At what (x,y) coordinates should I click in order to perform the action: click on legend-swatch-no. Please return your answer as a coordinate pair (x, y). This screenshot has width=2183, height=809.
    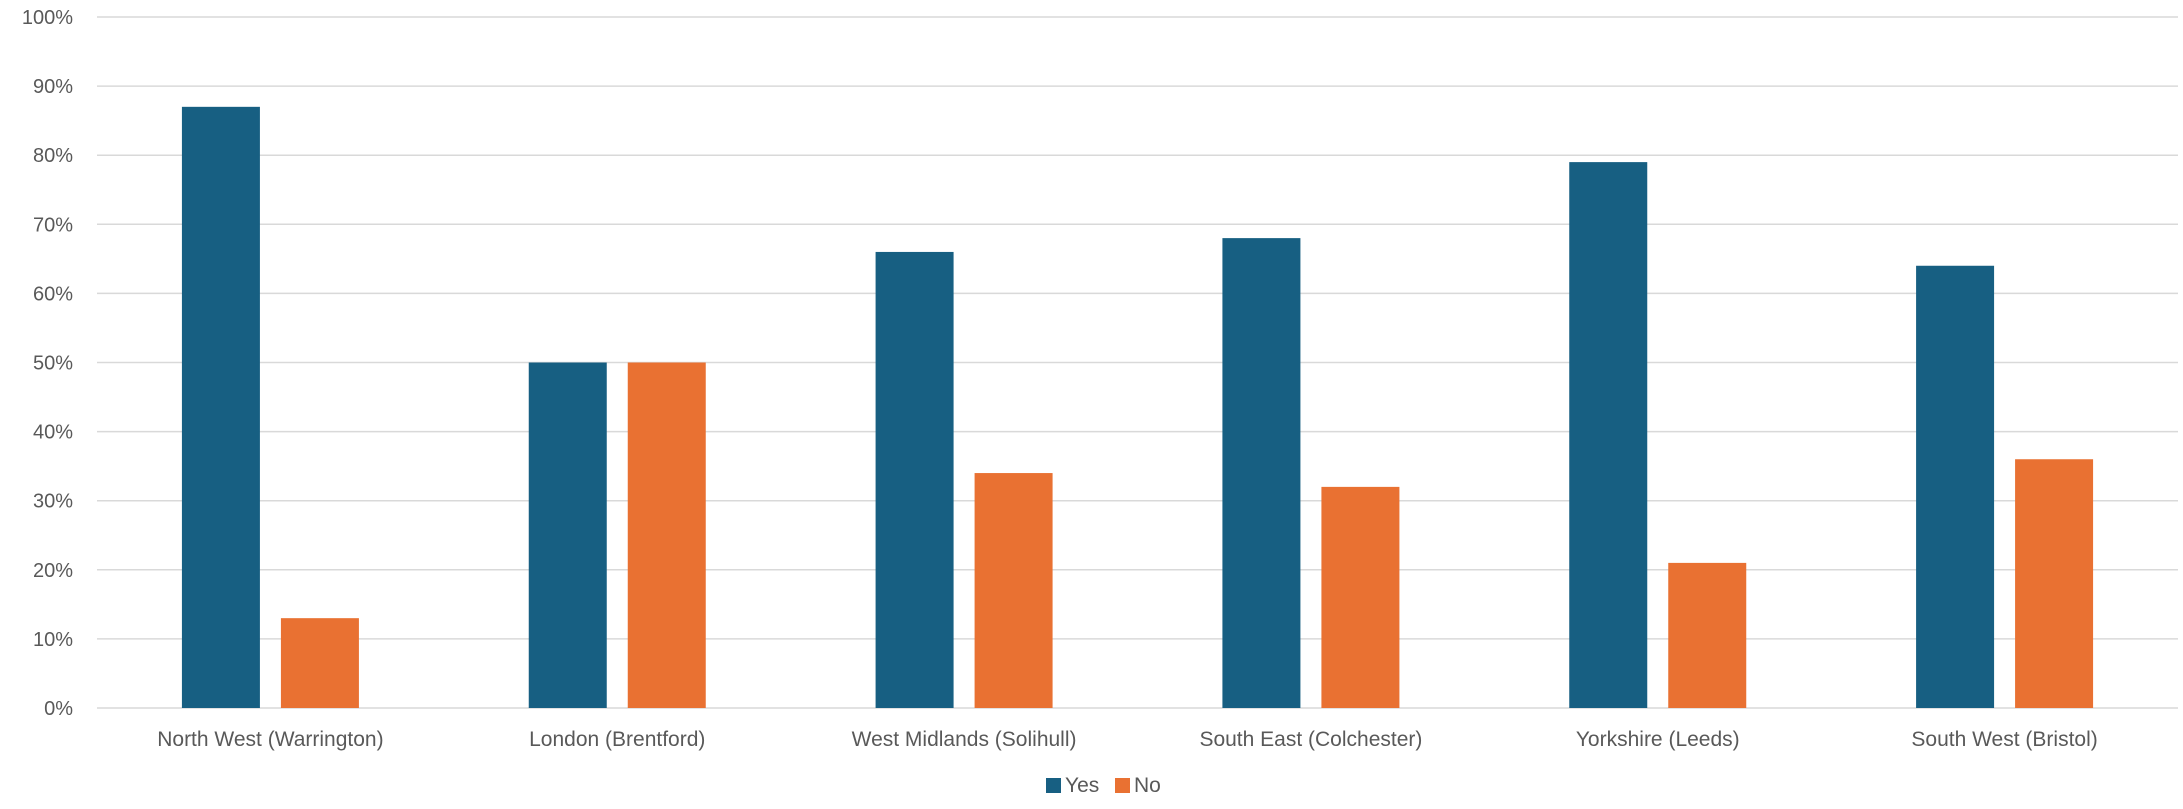
    Looking at the image, I should click on (1122, 785).